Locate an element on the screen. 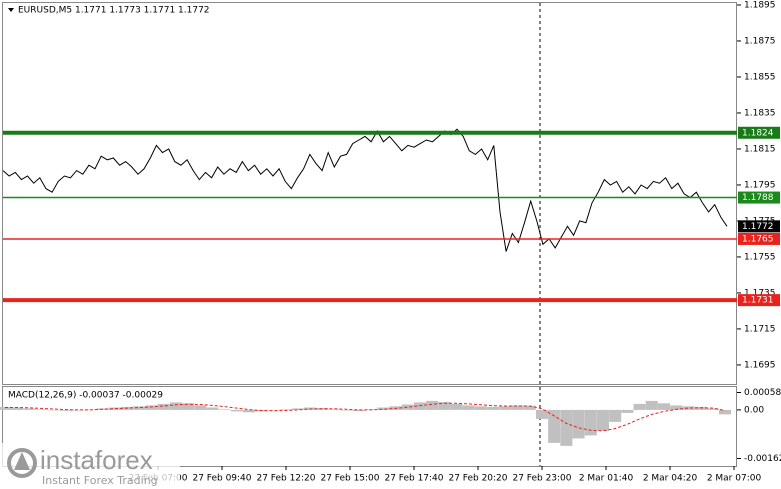 The height and width of the screenshot is (489, 781). watermark-logo is located at coordinates (22, 463).